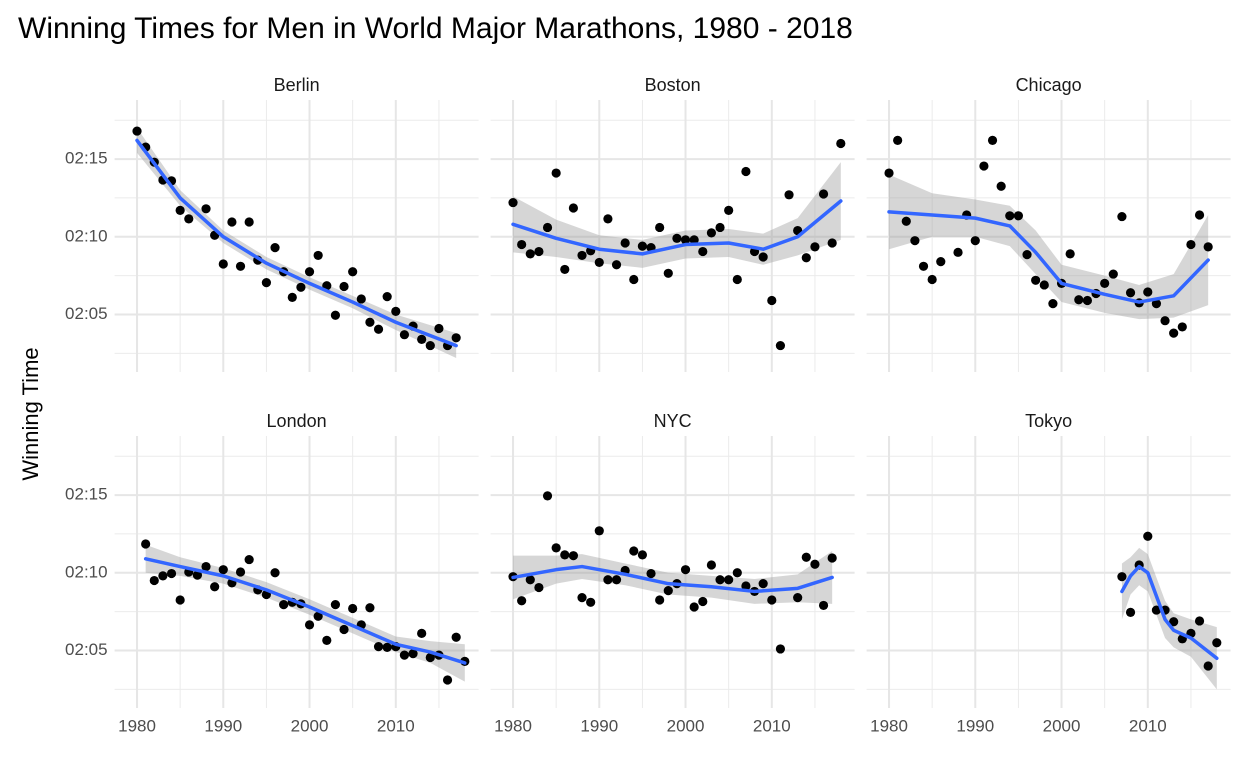  I want to click on facet-title: Boston, so click(673, 85).